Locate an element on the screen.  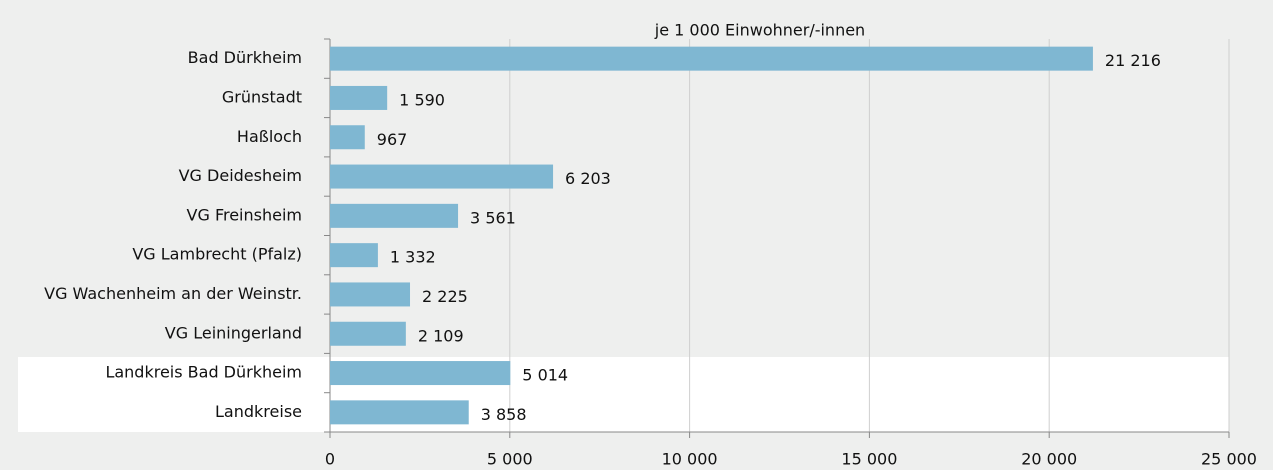
y-tick-label: VG Leiningerland is located at coordinates (233, 332).